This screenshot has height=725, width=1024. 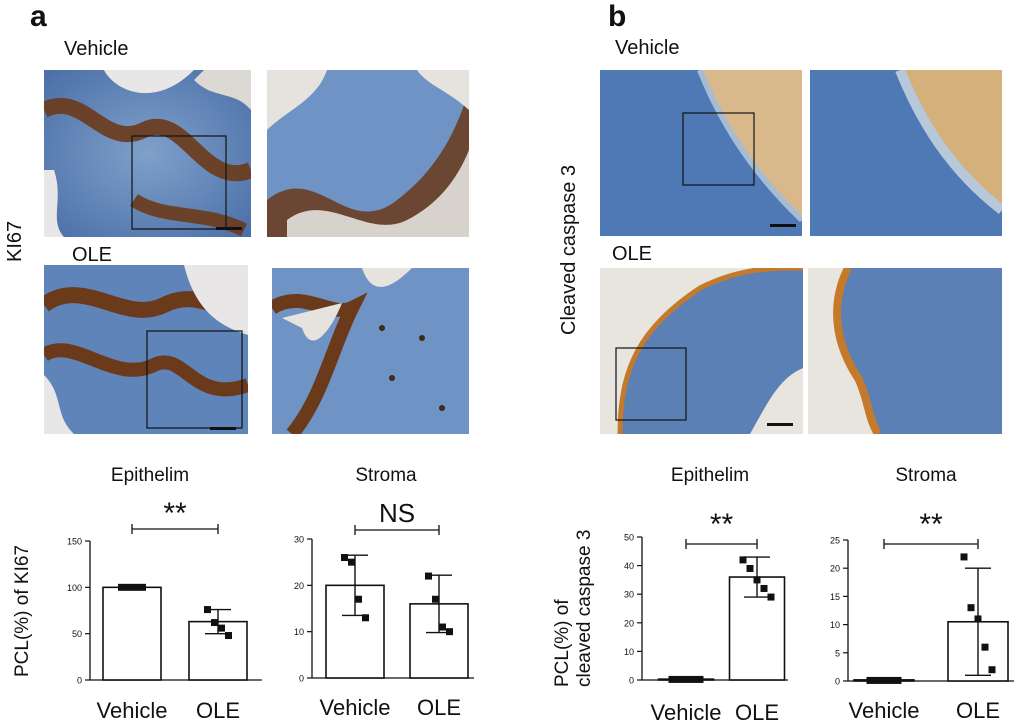 I want to click on a-epi-y-tick-label: 150, so click(x=74, y=542).